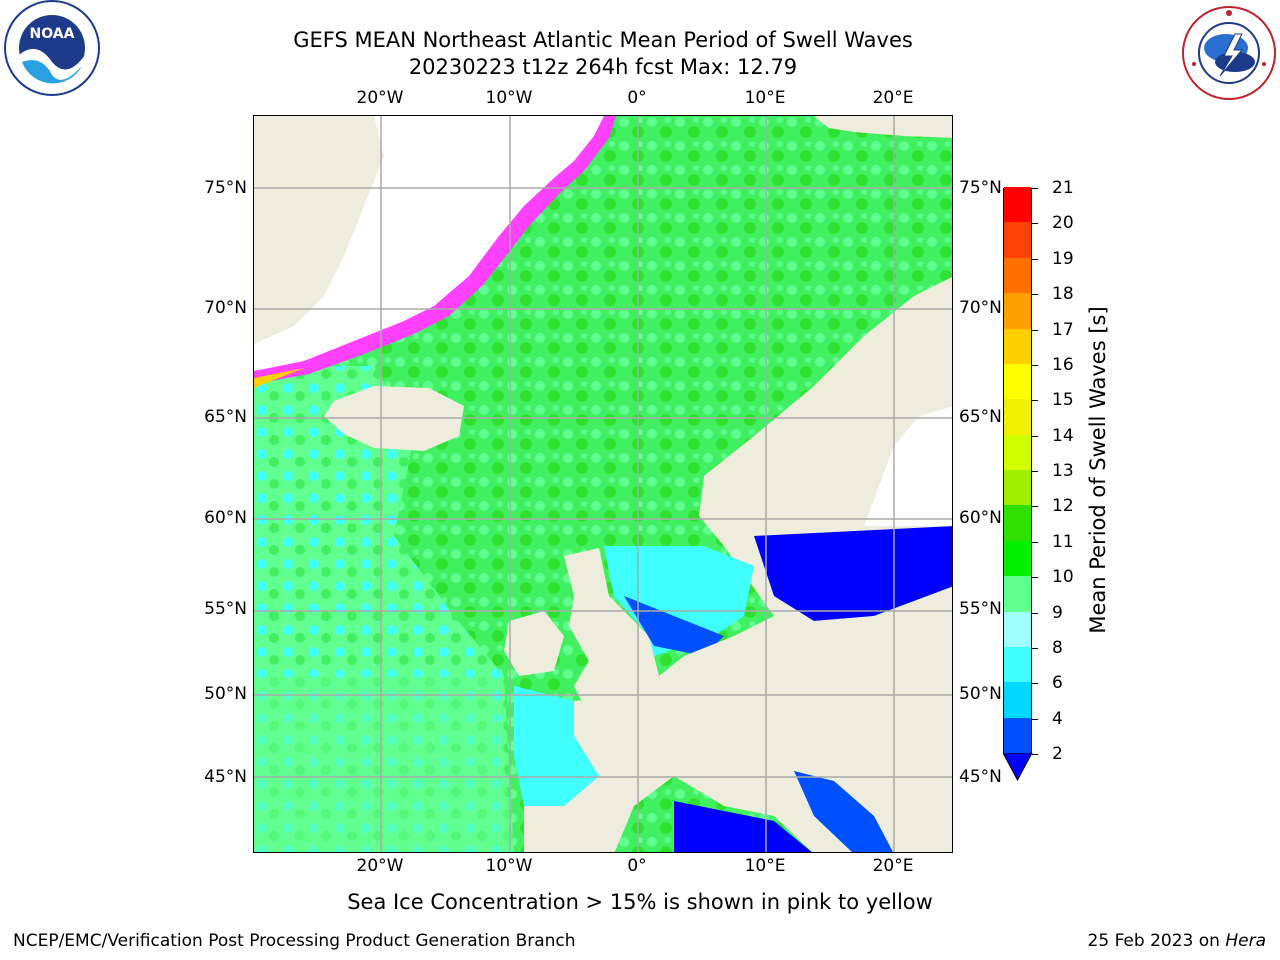 This screenshot has height=960, width=1280. Describe the element at coordinates (893, 98) in the screenshot. I see `lon-label-top-20e: 20°E` at that location.